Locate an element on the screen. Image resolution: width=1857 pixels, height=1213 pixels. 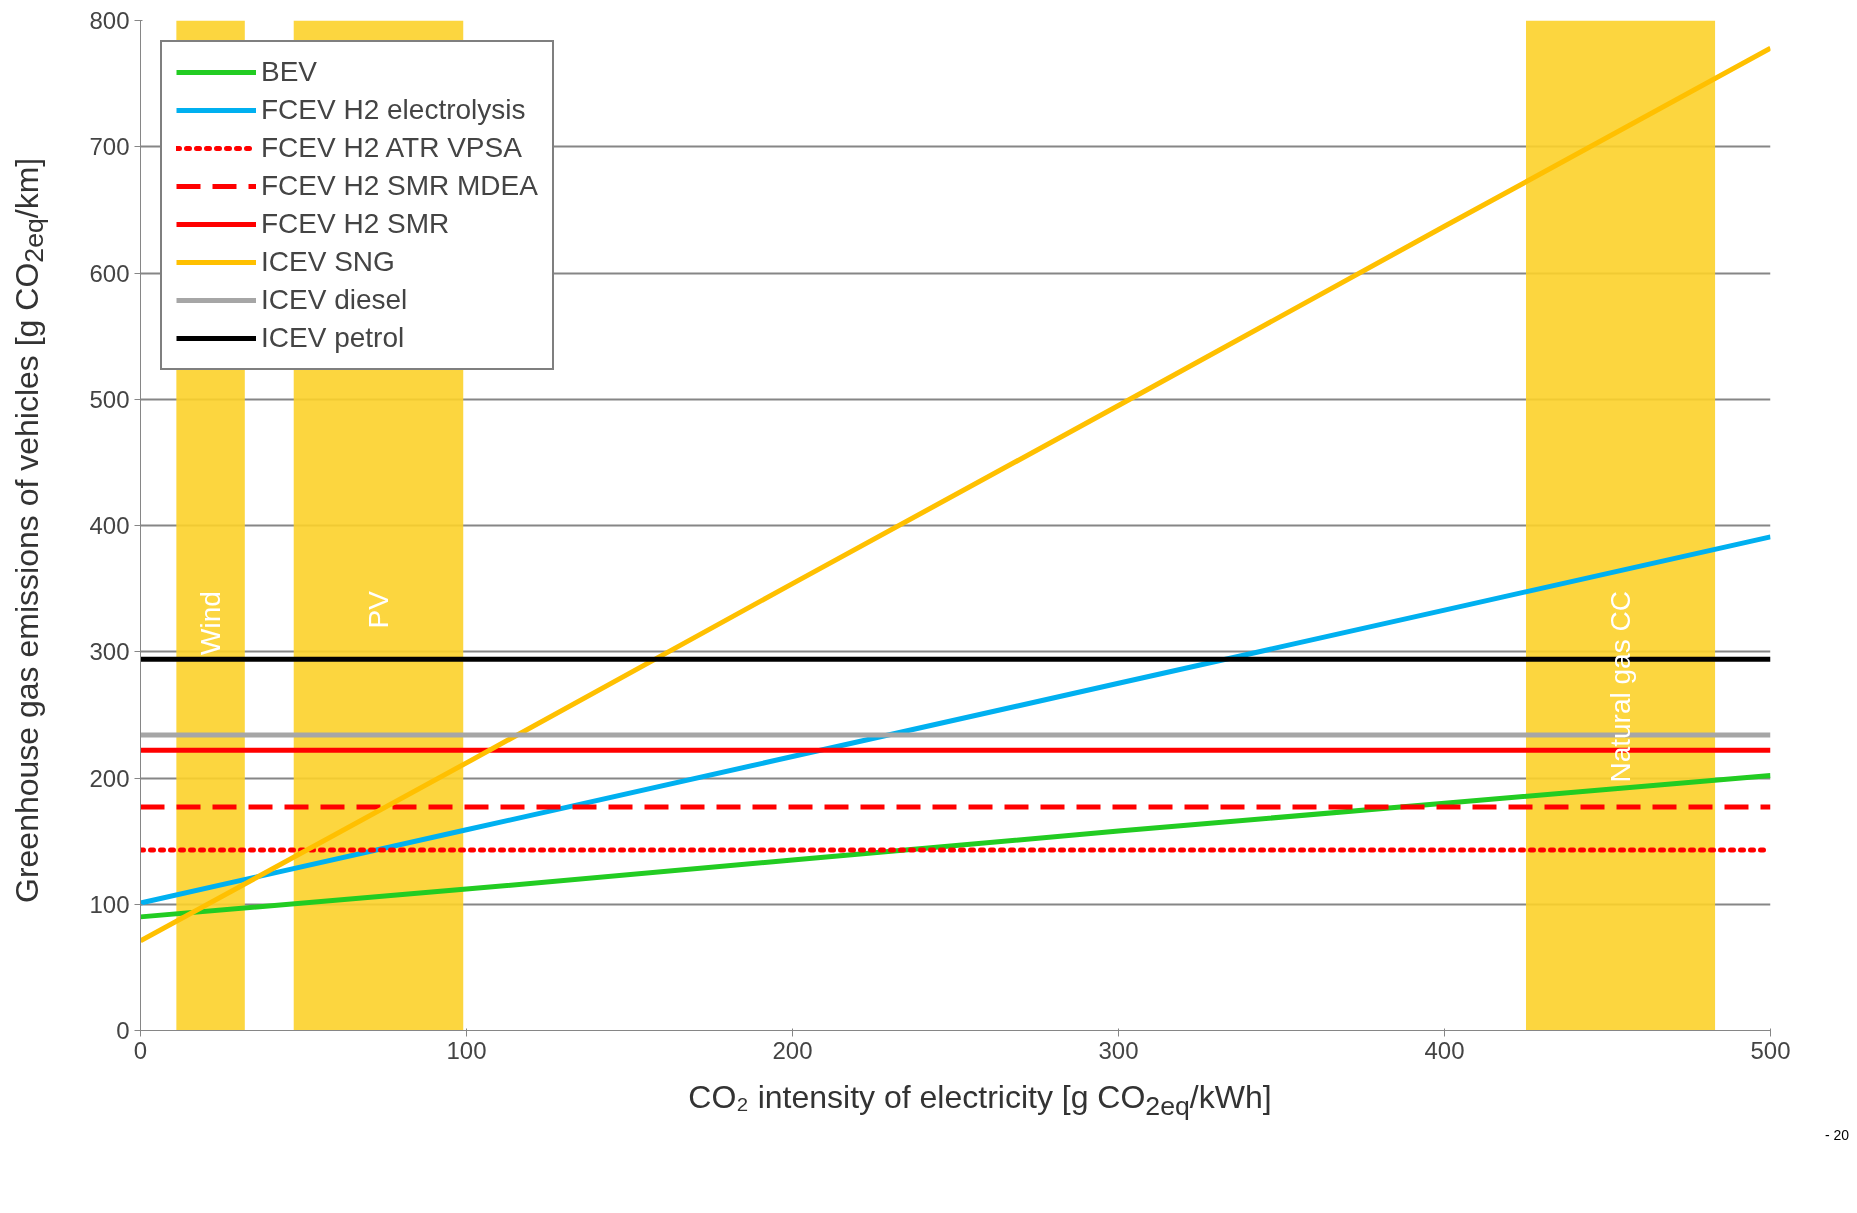
text: - 20 is located at coordinates (1837, 1135).